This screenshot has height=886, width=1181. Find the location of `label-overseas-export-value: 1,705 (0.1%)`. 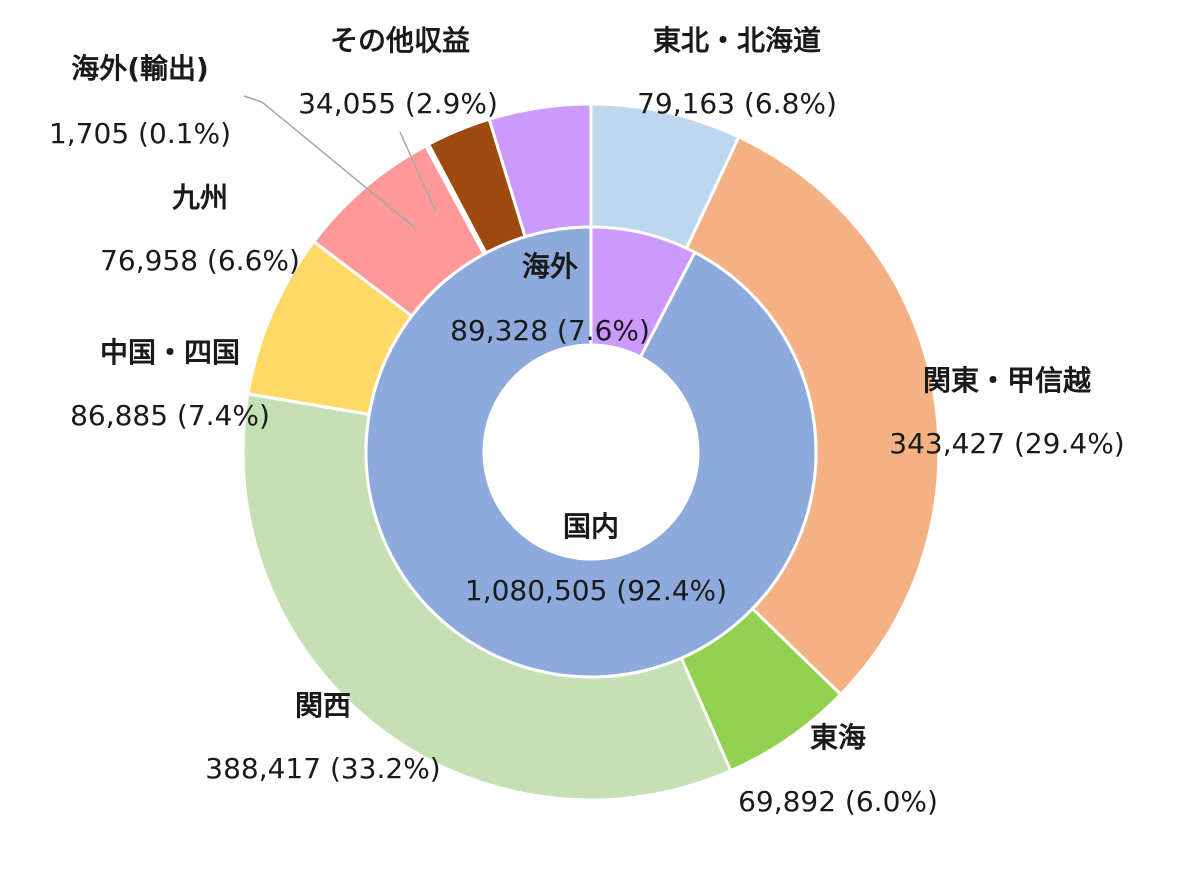

label-overseas-export-value: 1,705 (0.1%) is located at coordinates (140, 133).